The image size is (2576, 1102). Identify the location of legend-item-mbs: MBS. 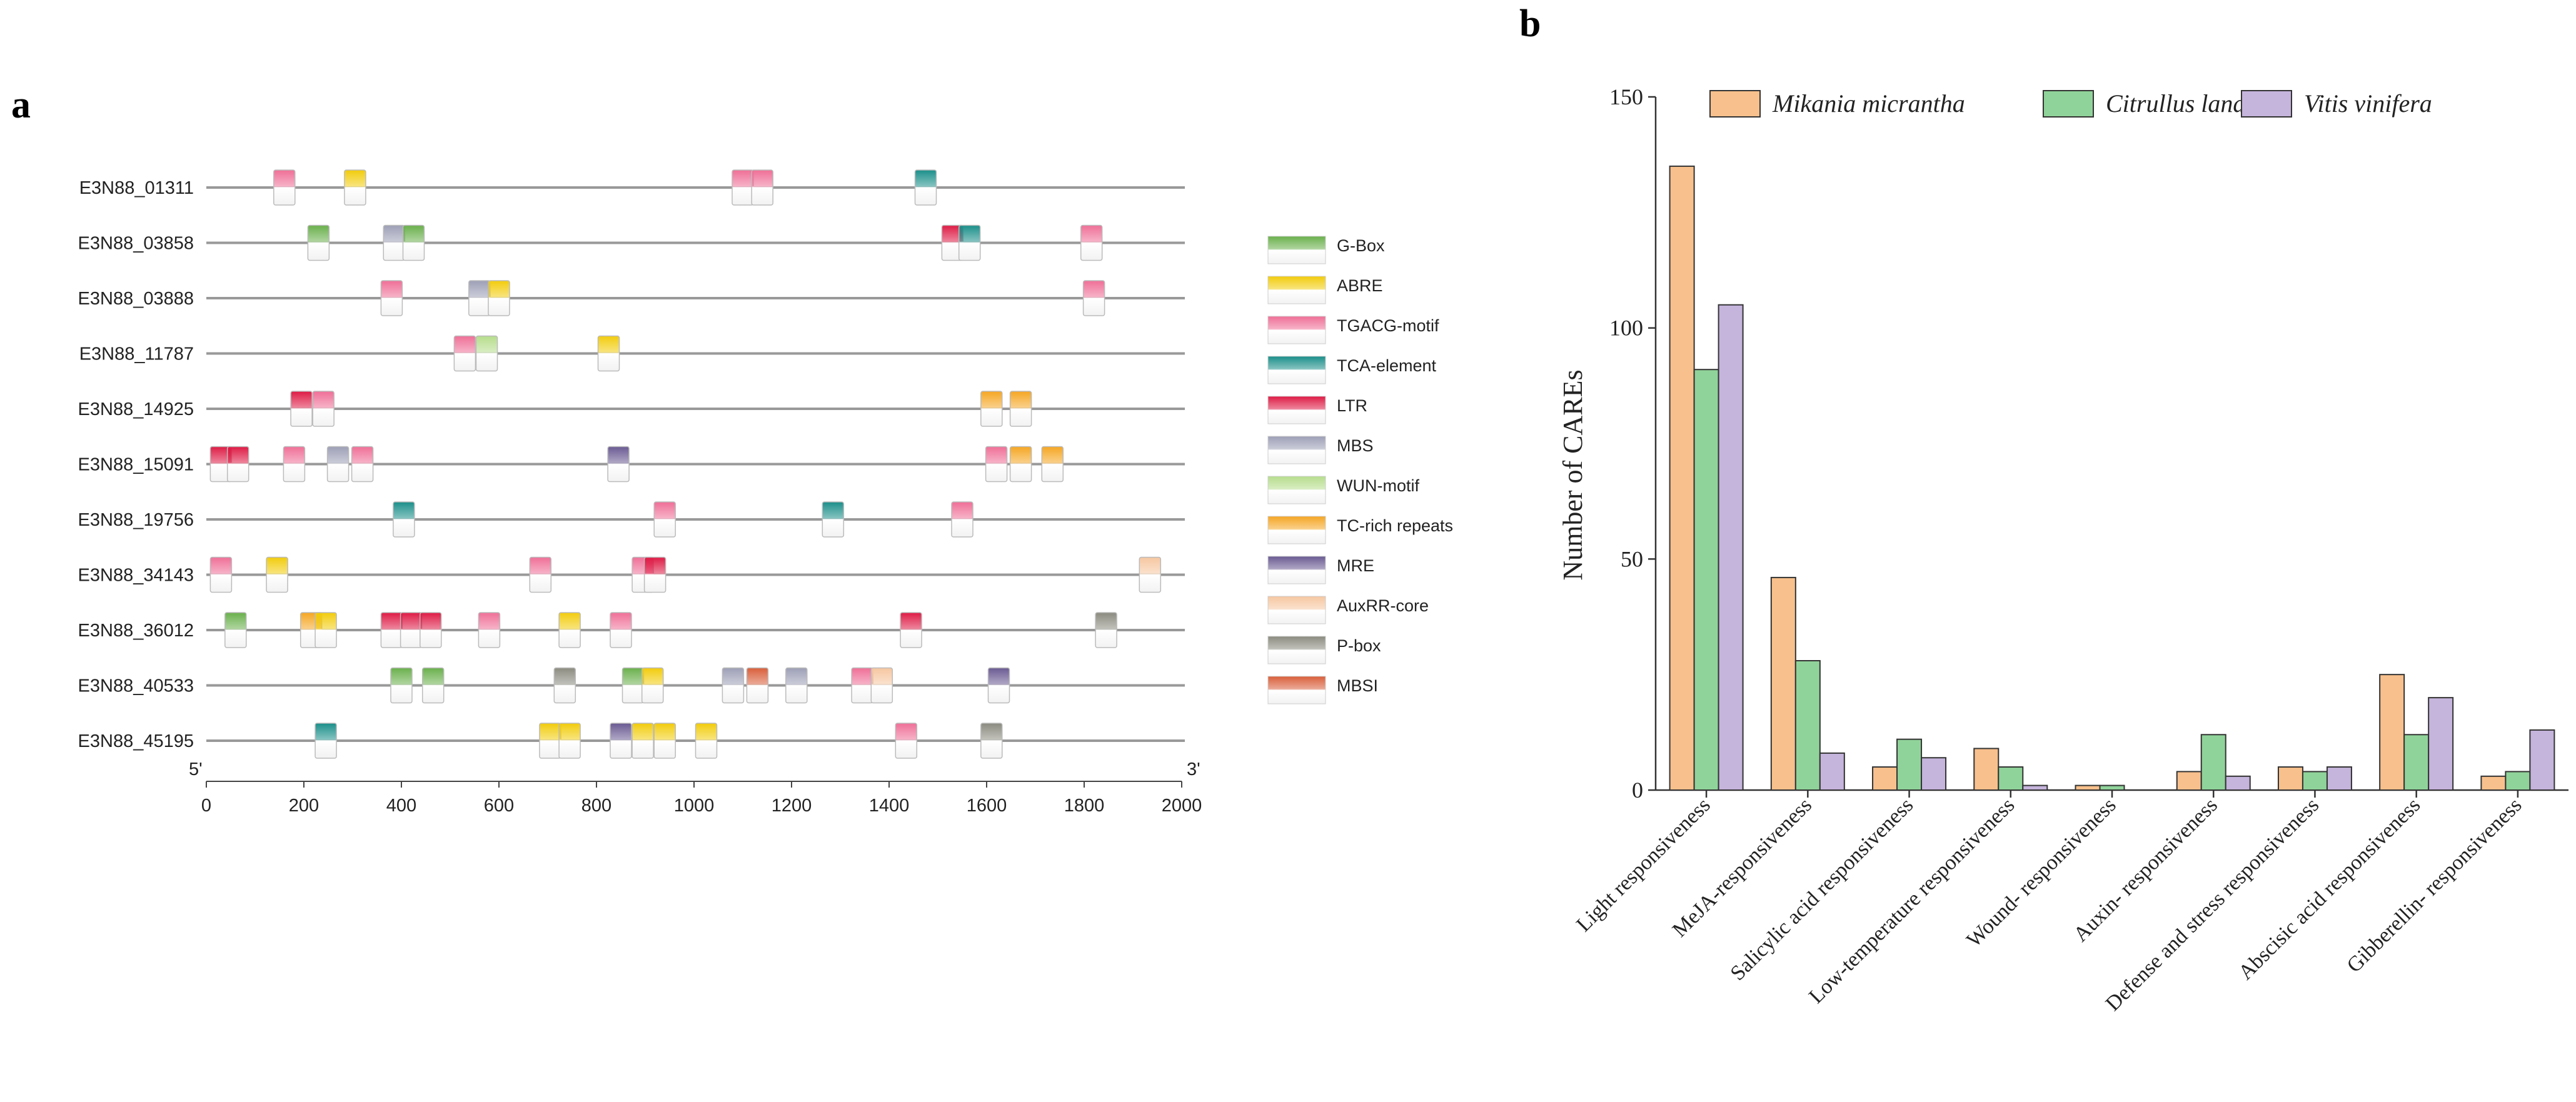
(1320, 450).